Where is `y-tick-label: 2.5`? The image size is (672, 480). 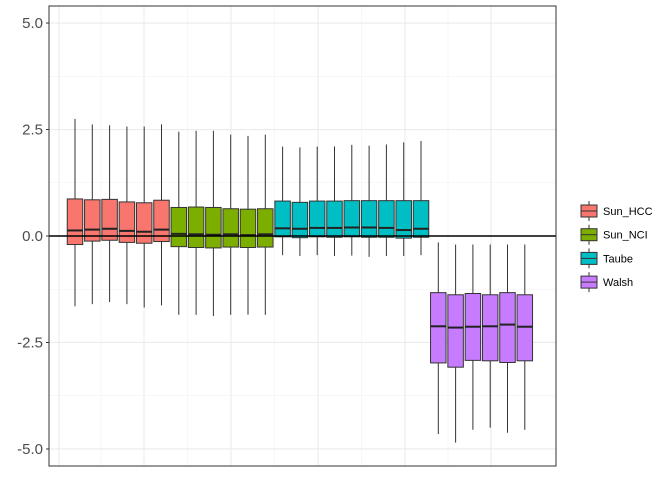 y-tick-label: 2.5 is located at coordinates (32, 130).